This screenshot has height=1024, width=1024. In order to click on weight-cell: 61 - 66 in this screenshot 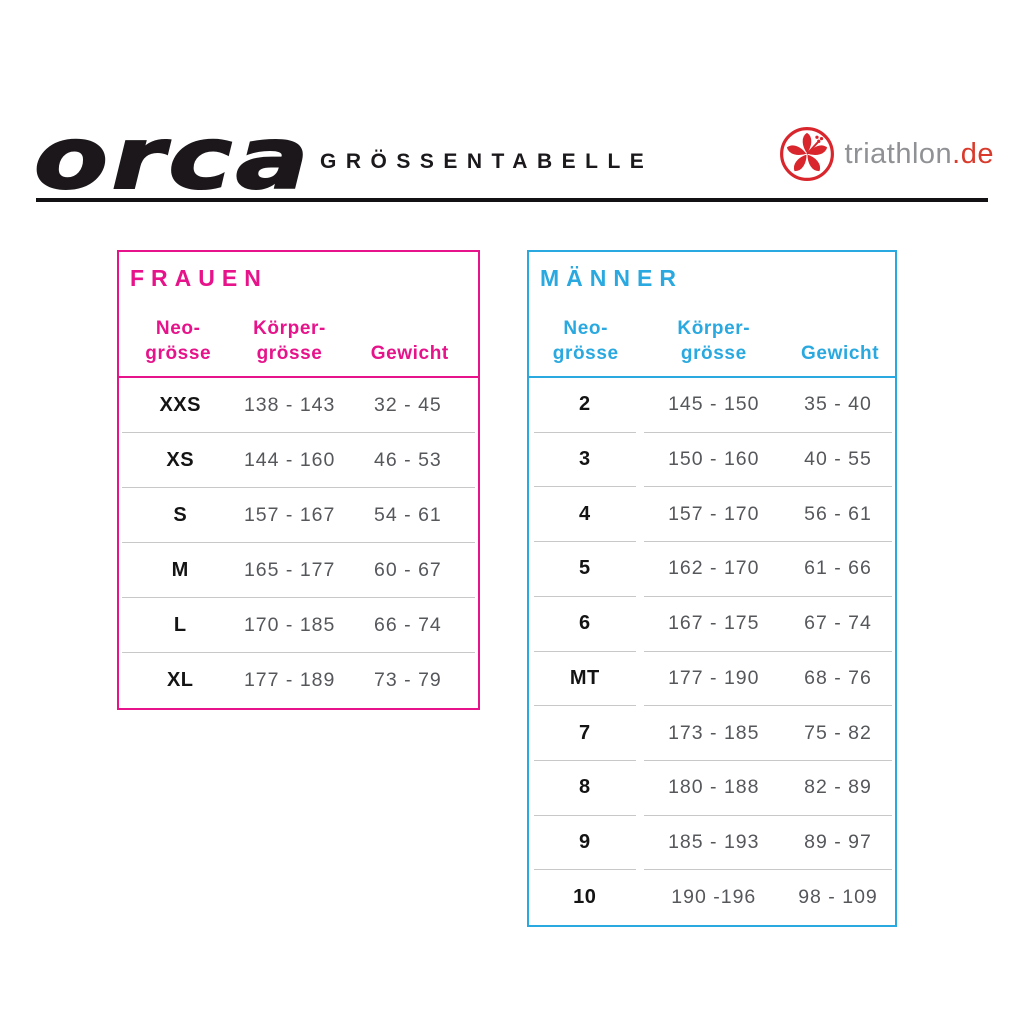, I will do `click(837, 569)`.